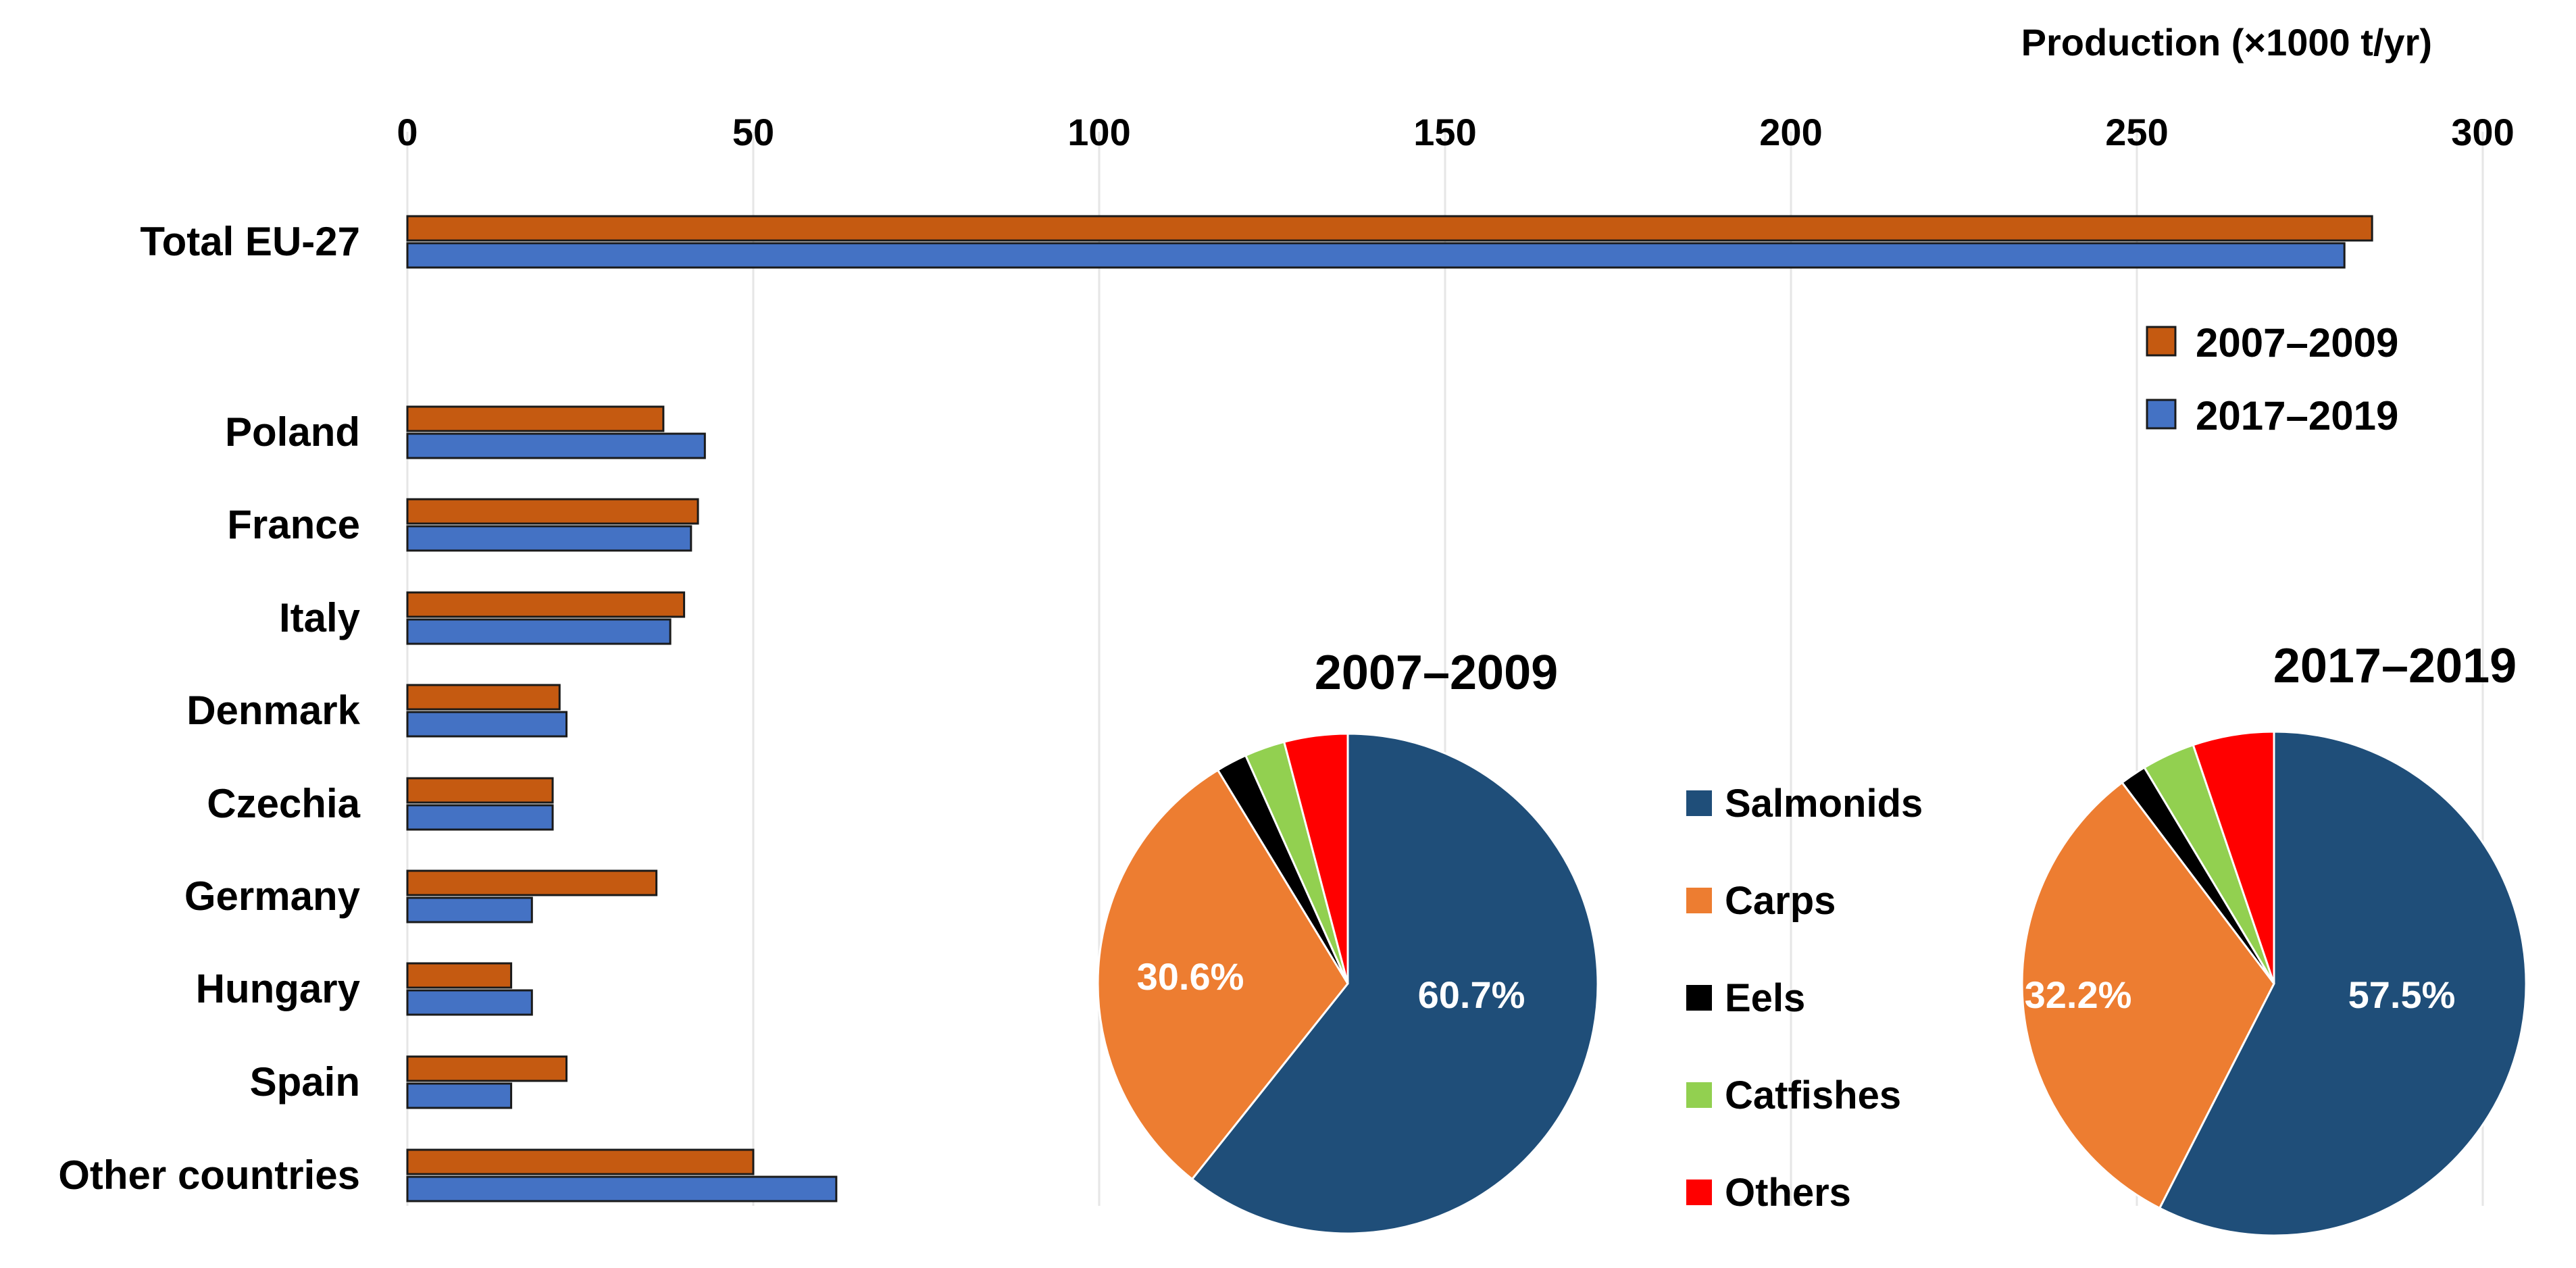 Image resolution: width=2576 pixels, height=1268 pixels. What do you see at coordinates (469, 1002) in the screenshot?
I see `bar-2017-2019-hungary` at bounding box center [469, 1002].